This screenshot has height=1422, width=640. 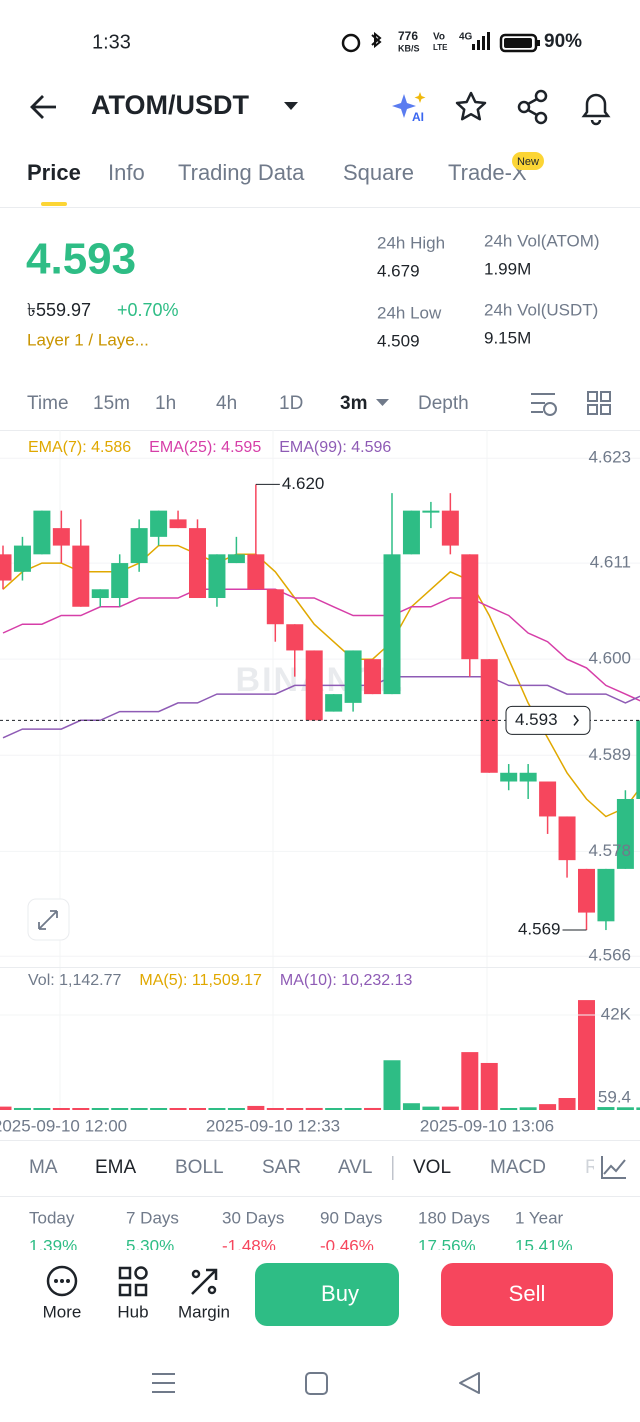 What do you see at coordinates (165, 403) in the screenshot?
I see `timeframe: 1h` at bounding box center [165, 403].